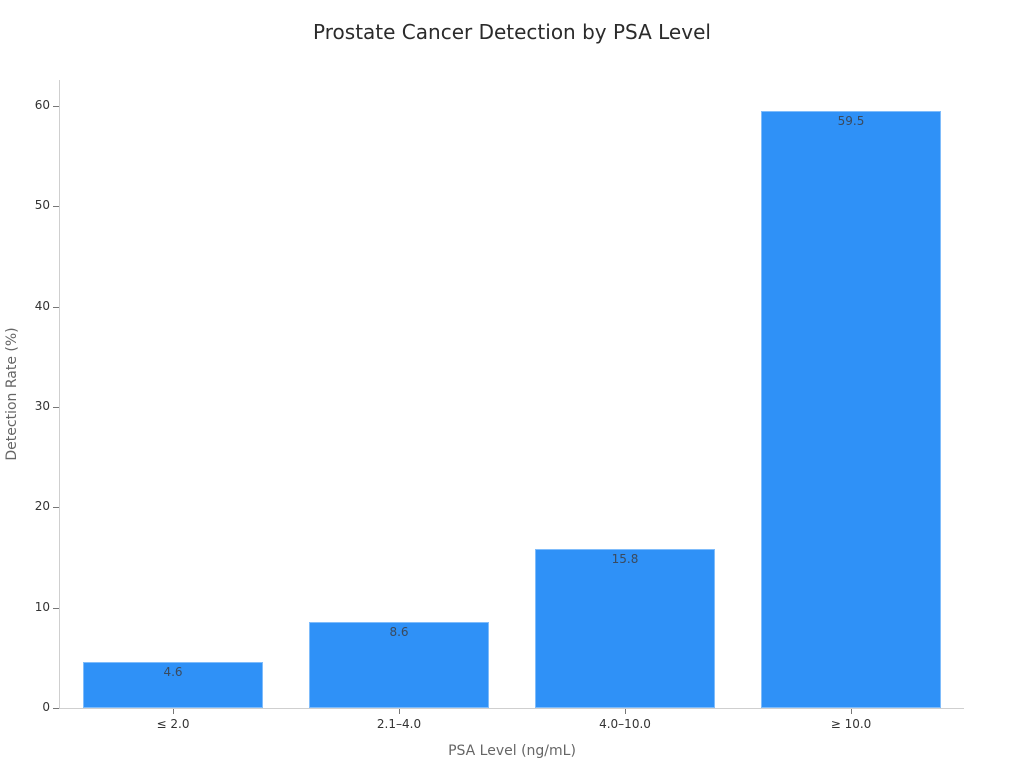 This screenshot has width=1024, height=768. What do you see at coordinates (399, 724) in the screenshot?
I see `x-tick-label: 2.1–4.0` at bounding box center [399, 724].